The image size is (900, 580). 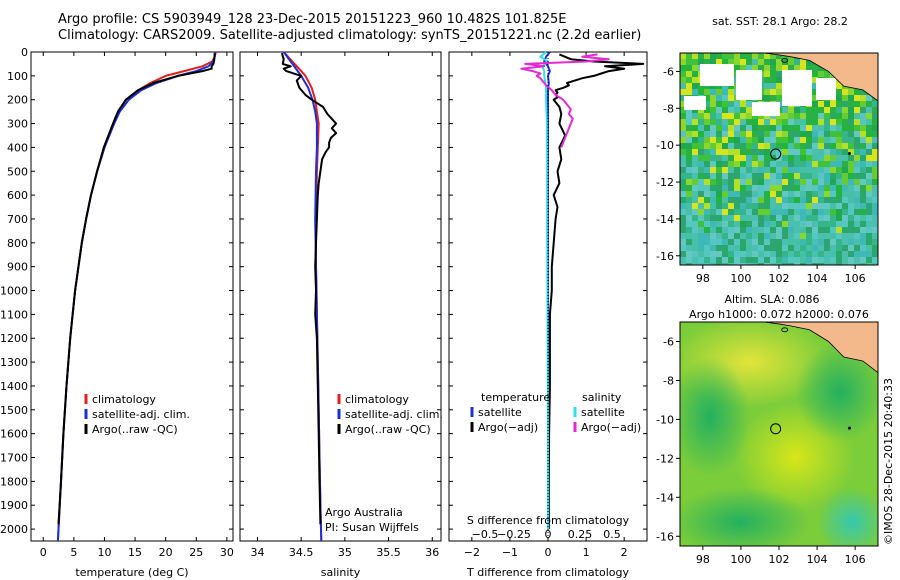 I want to click on sst_map-land, so click(x=820, y=77).